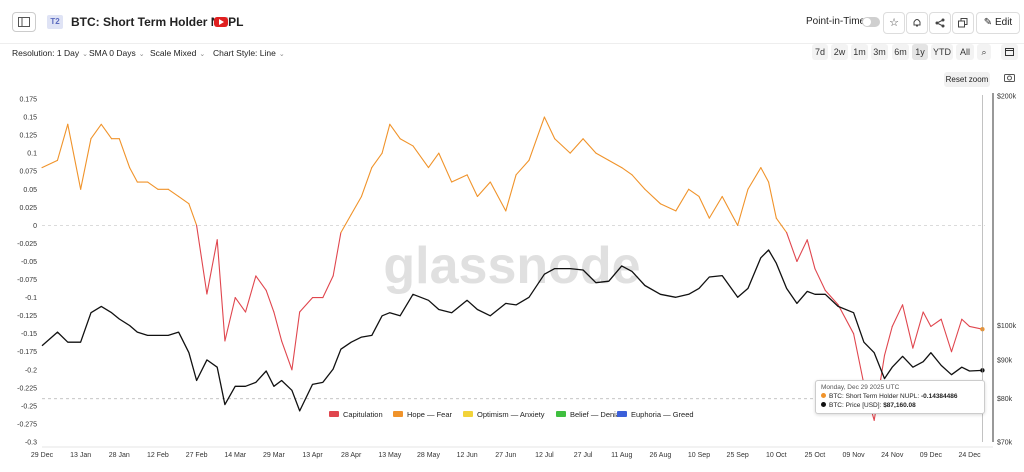  What do you see at coordinates (35, 226) in the screenshot?
I see `y-left-tick-label: 0` at bounding box center [35, 226].